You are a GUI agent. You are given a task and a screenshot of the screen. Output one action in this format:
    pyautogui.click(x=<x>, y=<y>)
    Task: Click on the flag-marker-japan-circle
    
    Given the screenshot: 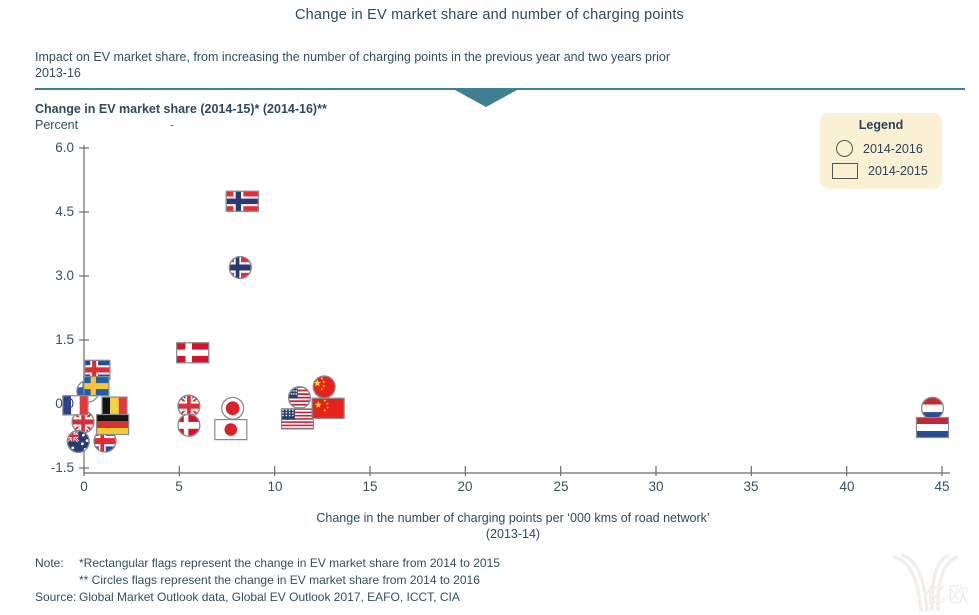 What is the action you would take?
    pyautogui.click(x=233, y=408)
    